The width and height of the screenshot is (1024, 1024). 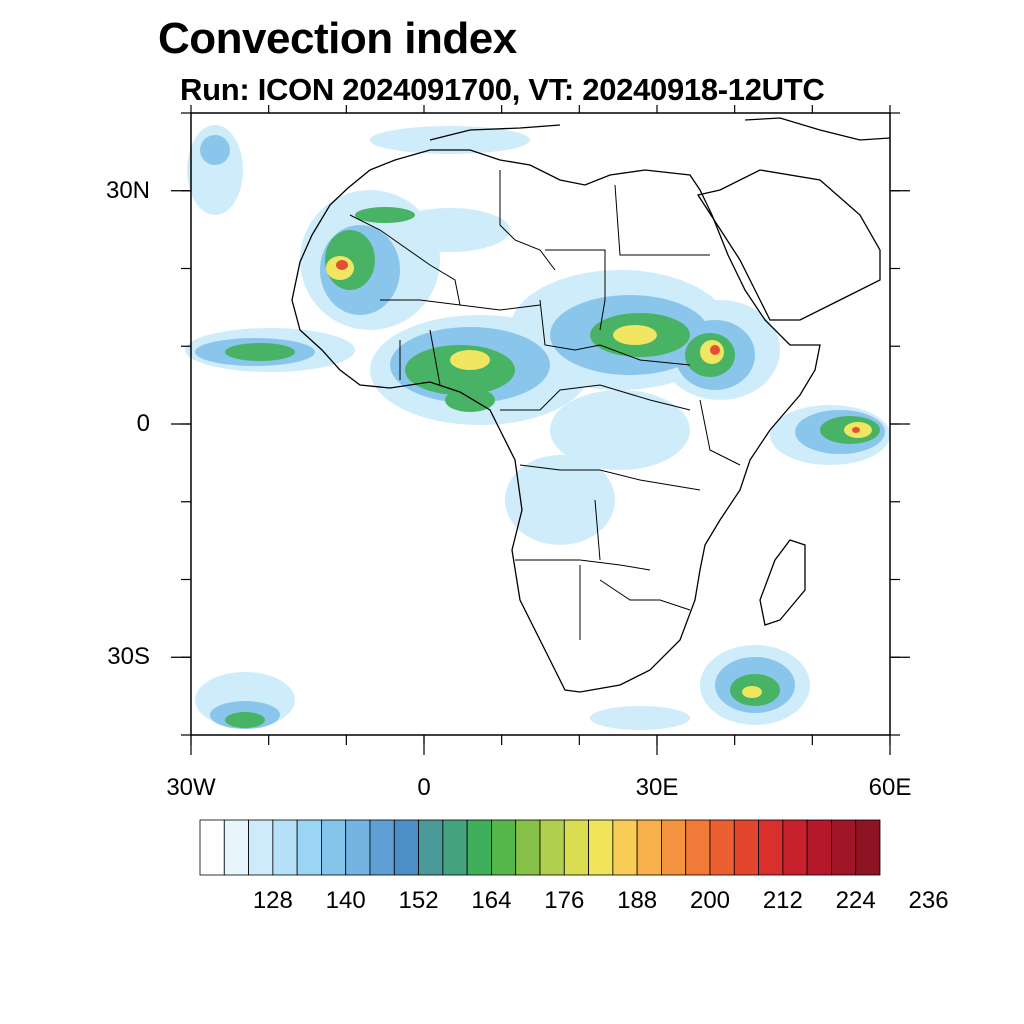 I want to click on chart-title: Convection index, so click(x=337, y=38).